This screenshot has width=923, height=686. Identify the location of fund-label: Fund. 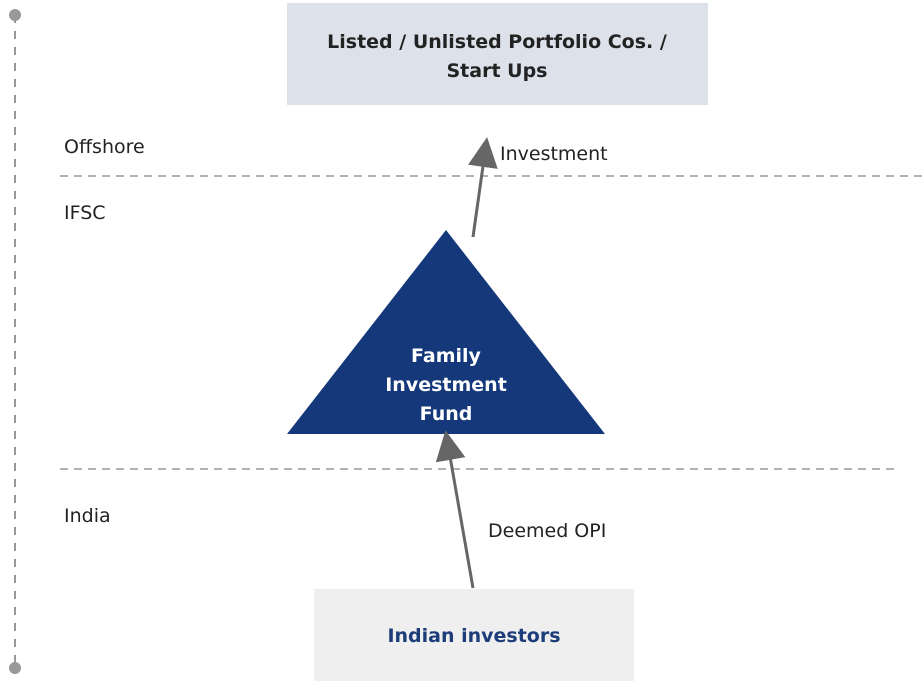
(446, 414).